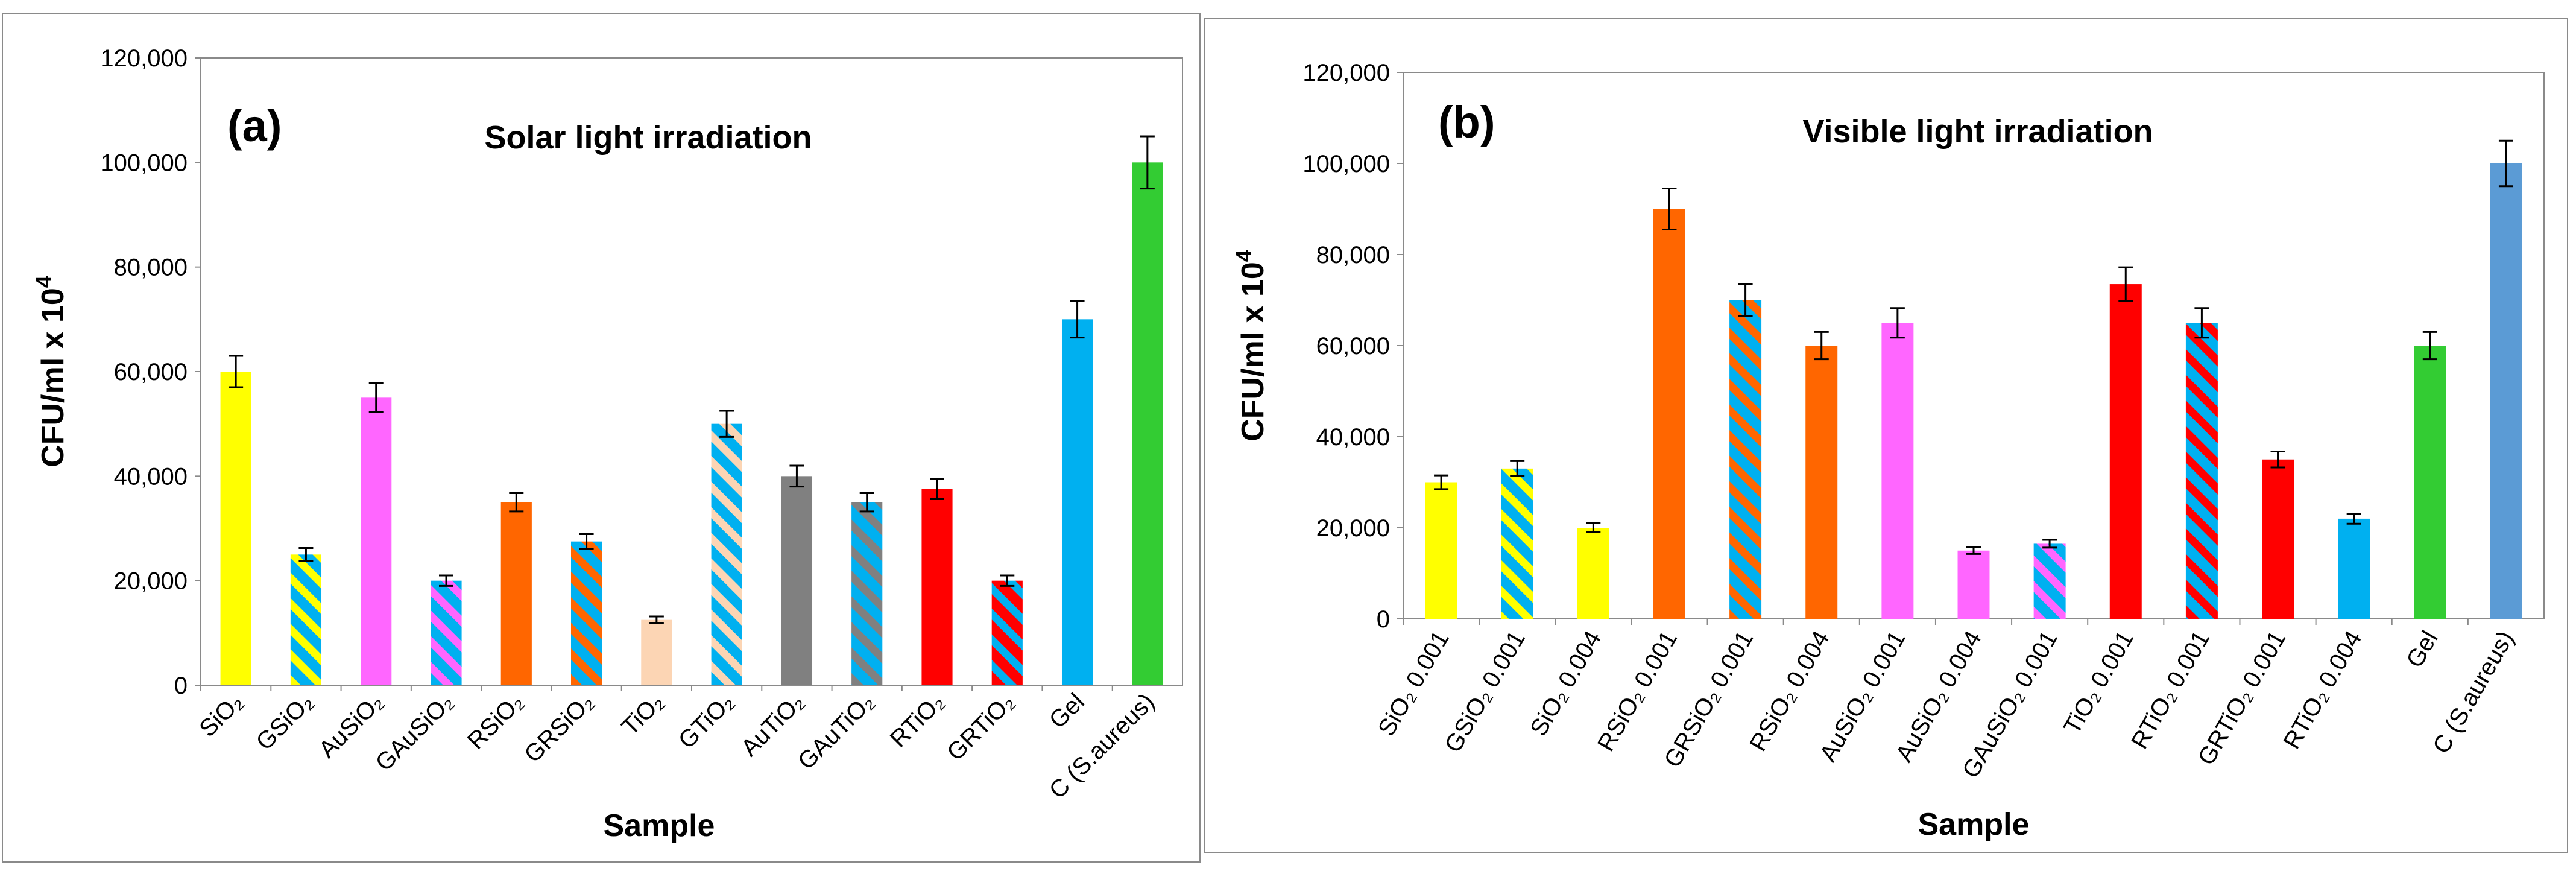 The image size is (2576, 871). What do you see at coordinates (1485, 692) in the screenshot?
I see `x-category-label: GSiO₂ 0.001` at bounding box center [1485, 692].